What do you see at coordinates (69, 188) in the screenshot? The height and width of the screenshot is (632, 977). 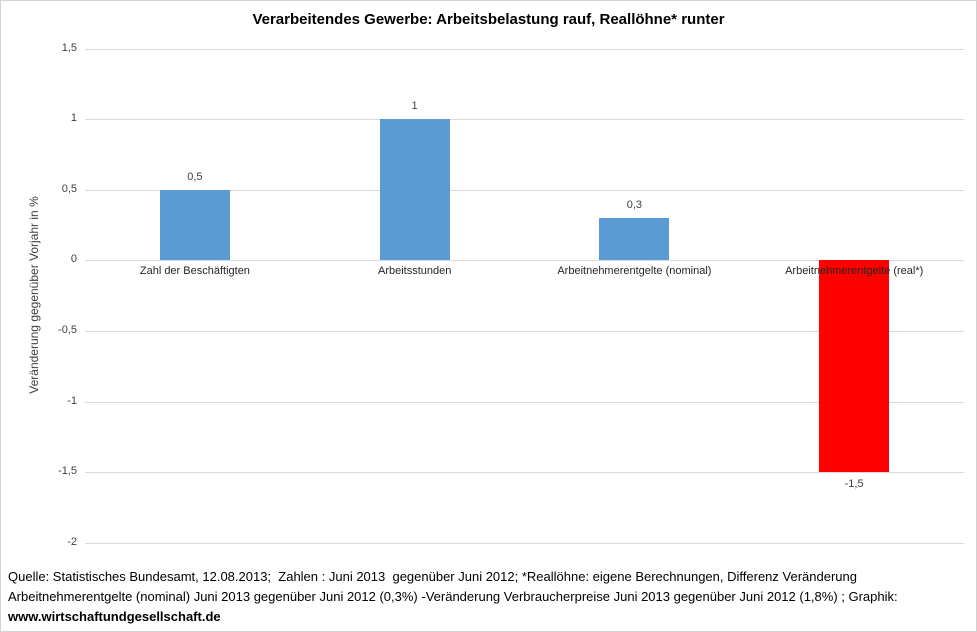 I see `y-axis-tick-label: 0,5` at bounding box center [69, 188].